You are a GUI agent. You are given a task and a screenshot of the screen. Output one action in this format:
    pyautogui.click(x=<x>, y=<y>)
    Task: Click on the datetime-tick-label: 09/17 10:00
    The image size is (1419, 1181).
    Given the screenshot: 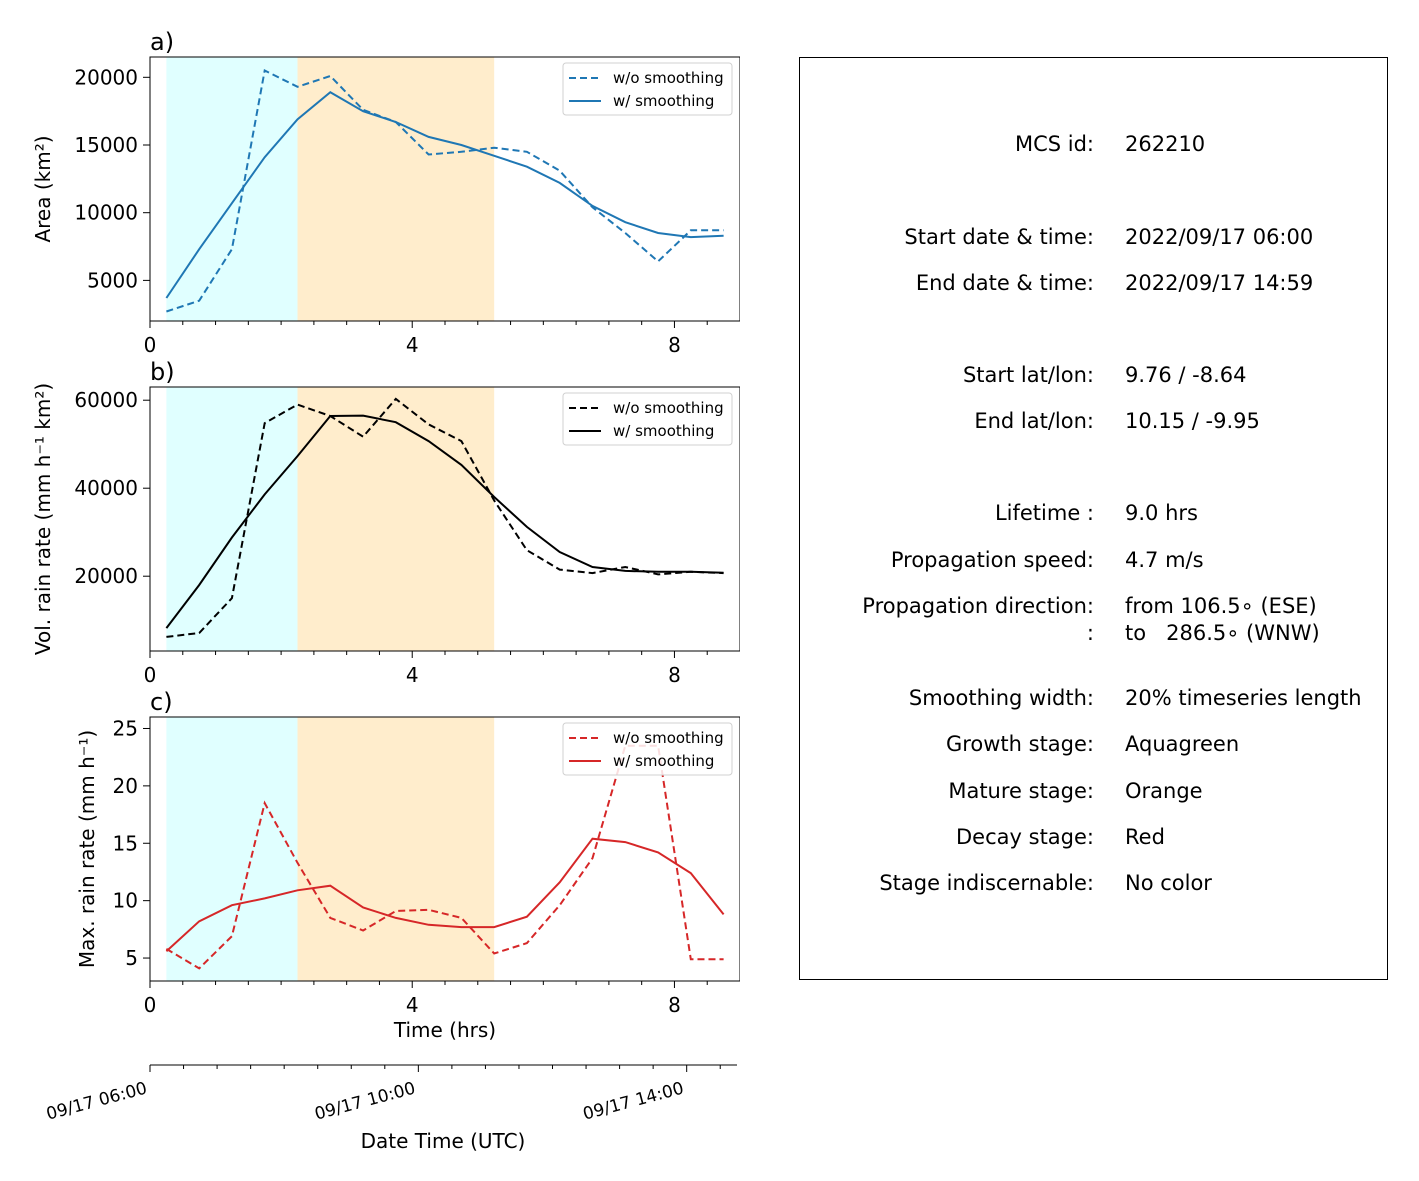 What is the action you would take?
    pyautogui.click(x=365, y=1102)
    